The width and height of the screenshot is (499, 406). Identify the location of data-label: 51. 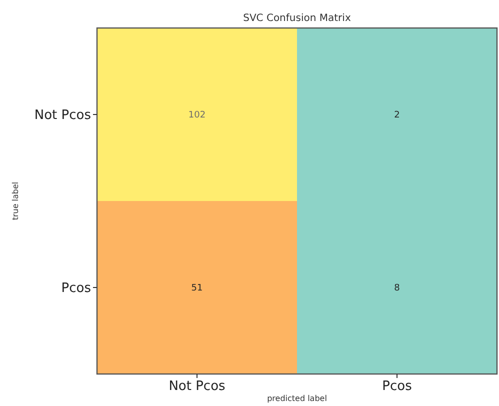
(197, 289).